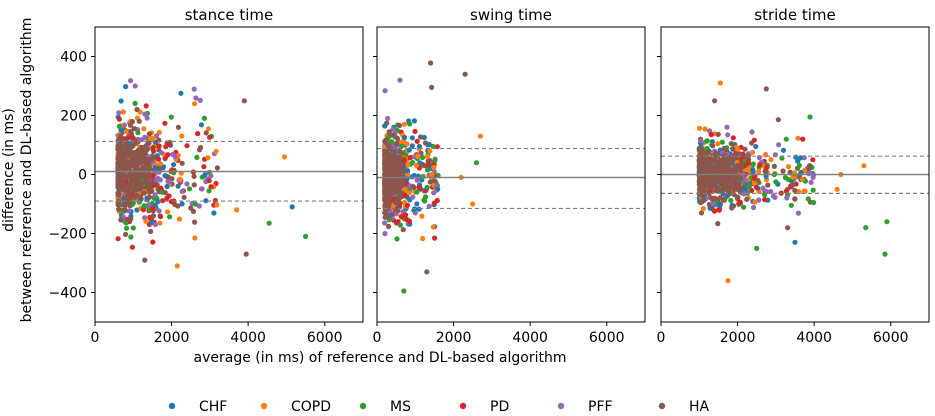 The width and height of the screenshot is (935, 416). I want to click on legend-item-CHF: CHF, so click(197, 407).